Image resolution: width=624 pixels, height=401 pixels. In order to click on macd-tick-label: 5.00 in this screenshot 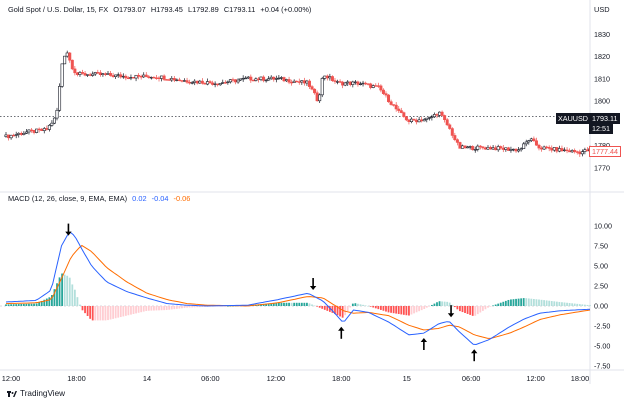, I will do `click(601, 266)`.